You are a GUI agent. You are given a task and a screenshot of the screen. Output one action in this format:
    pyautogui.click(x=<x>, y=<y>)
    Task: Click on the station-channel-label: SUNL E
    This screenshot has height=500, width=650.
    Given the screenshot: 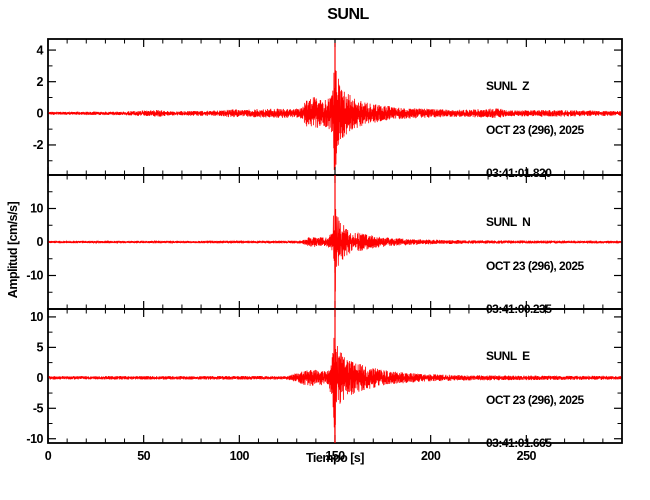 What is the action you would take?
    pyautogui.click(x=508, y=356)
    